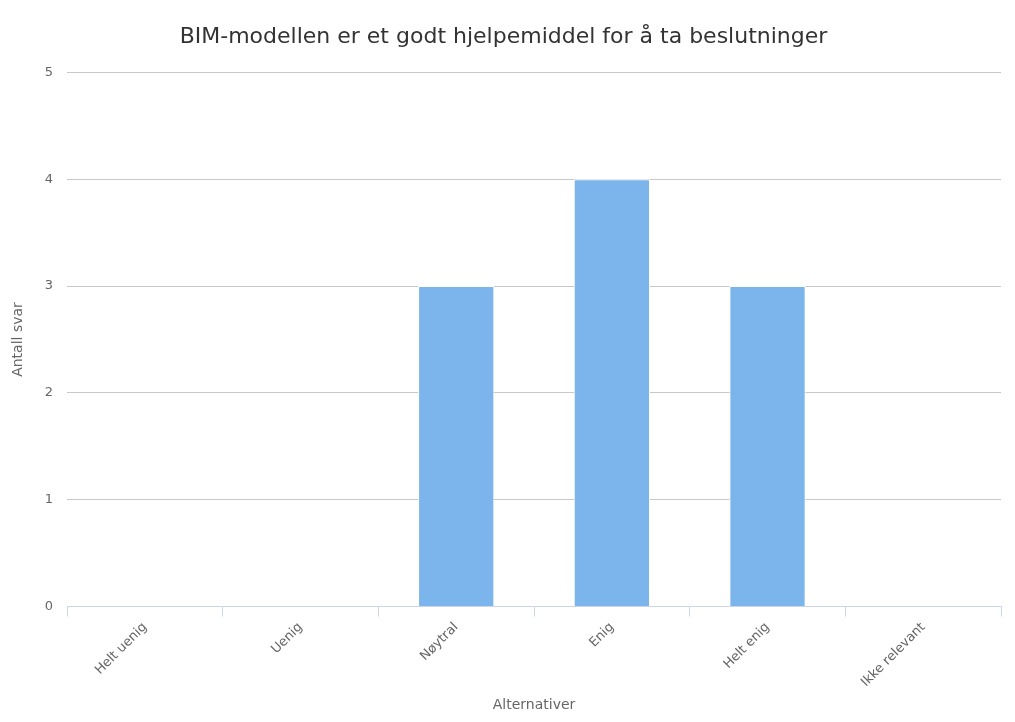  What do you see at coordinates (49, 392) in the screenshot?
I see `y-tick-label: 2` at bounding box center [49, 392].